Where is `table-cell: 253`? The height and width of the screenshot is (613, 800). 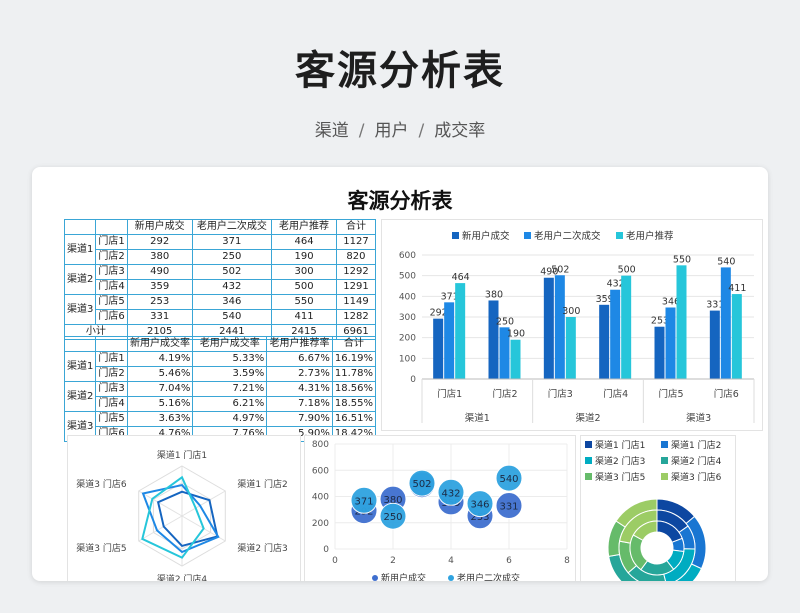 table-cell: 253 is located at coordinates (159, 302).